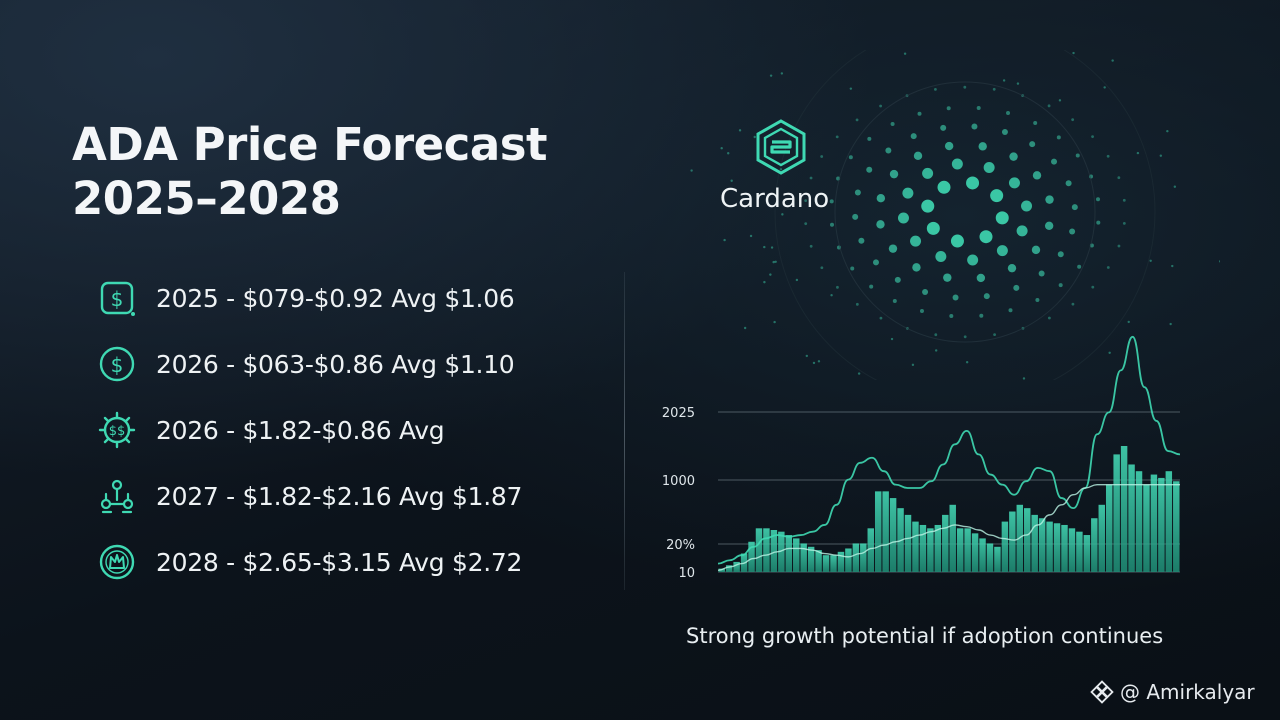  Describe the element at coordinates (339, 496) in the screenshot. I see `forecast-text: 2027 - $1.82-$2.16 Avg $1.87` at that location.